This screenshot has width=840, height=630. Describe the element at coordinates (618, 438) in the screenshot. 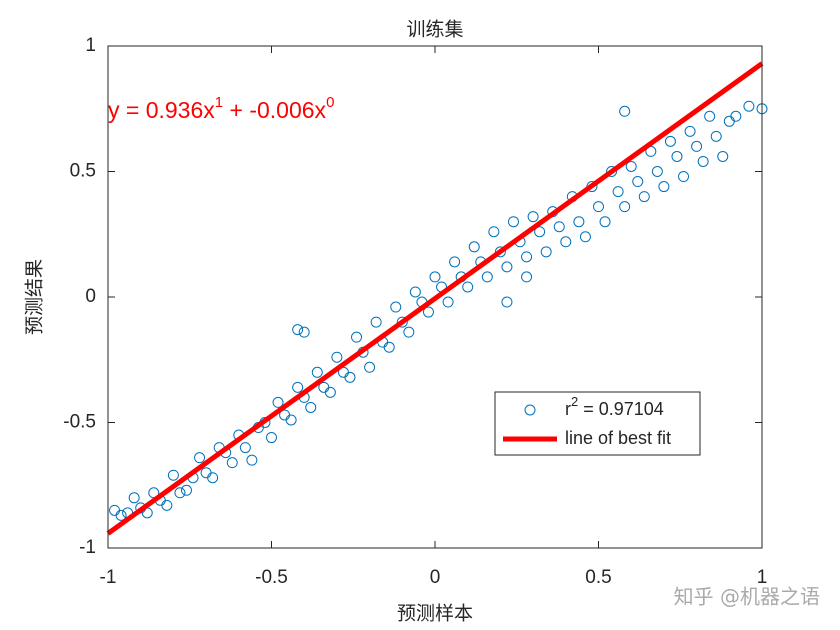

I see `legend-label: line of best fit` at that location.